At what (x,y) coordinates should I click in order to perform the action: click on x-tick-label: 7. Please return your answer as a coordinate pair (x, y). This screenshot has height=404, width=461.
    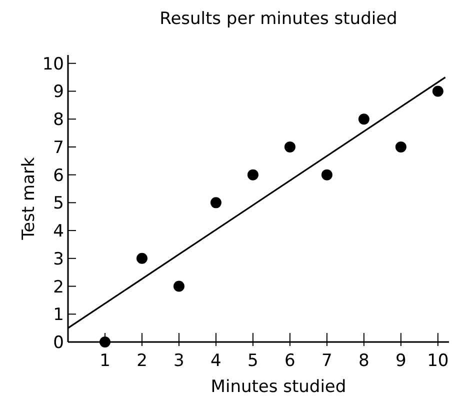
    Looking at the image, I should click on (327, 361).